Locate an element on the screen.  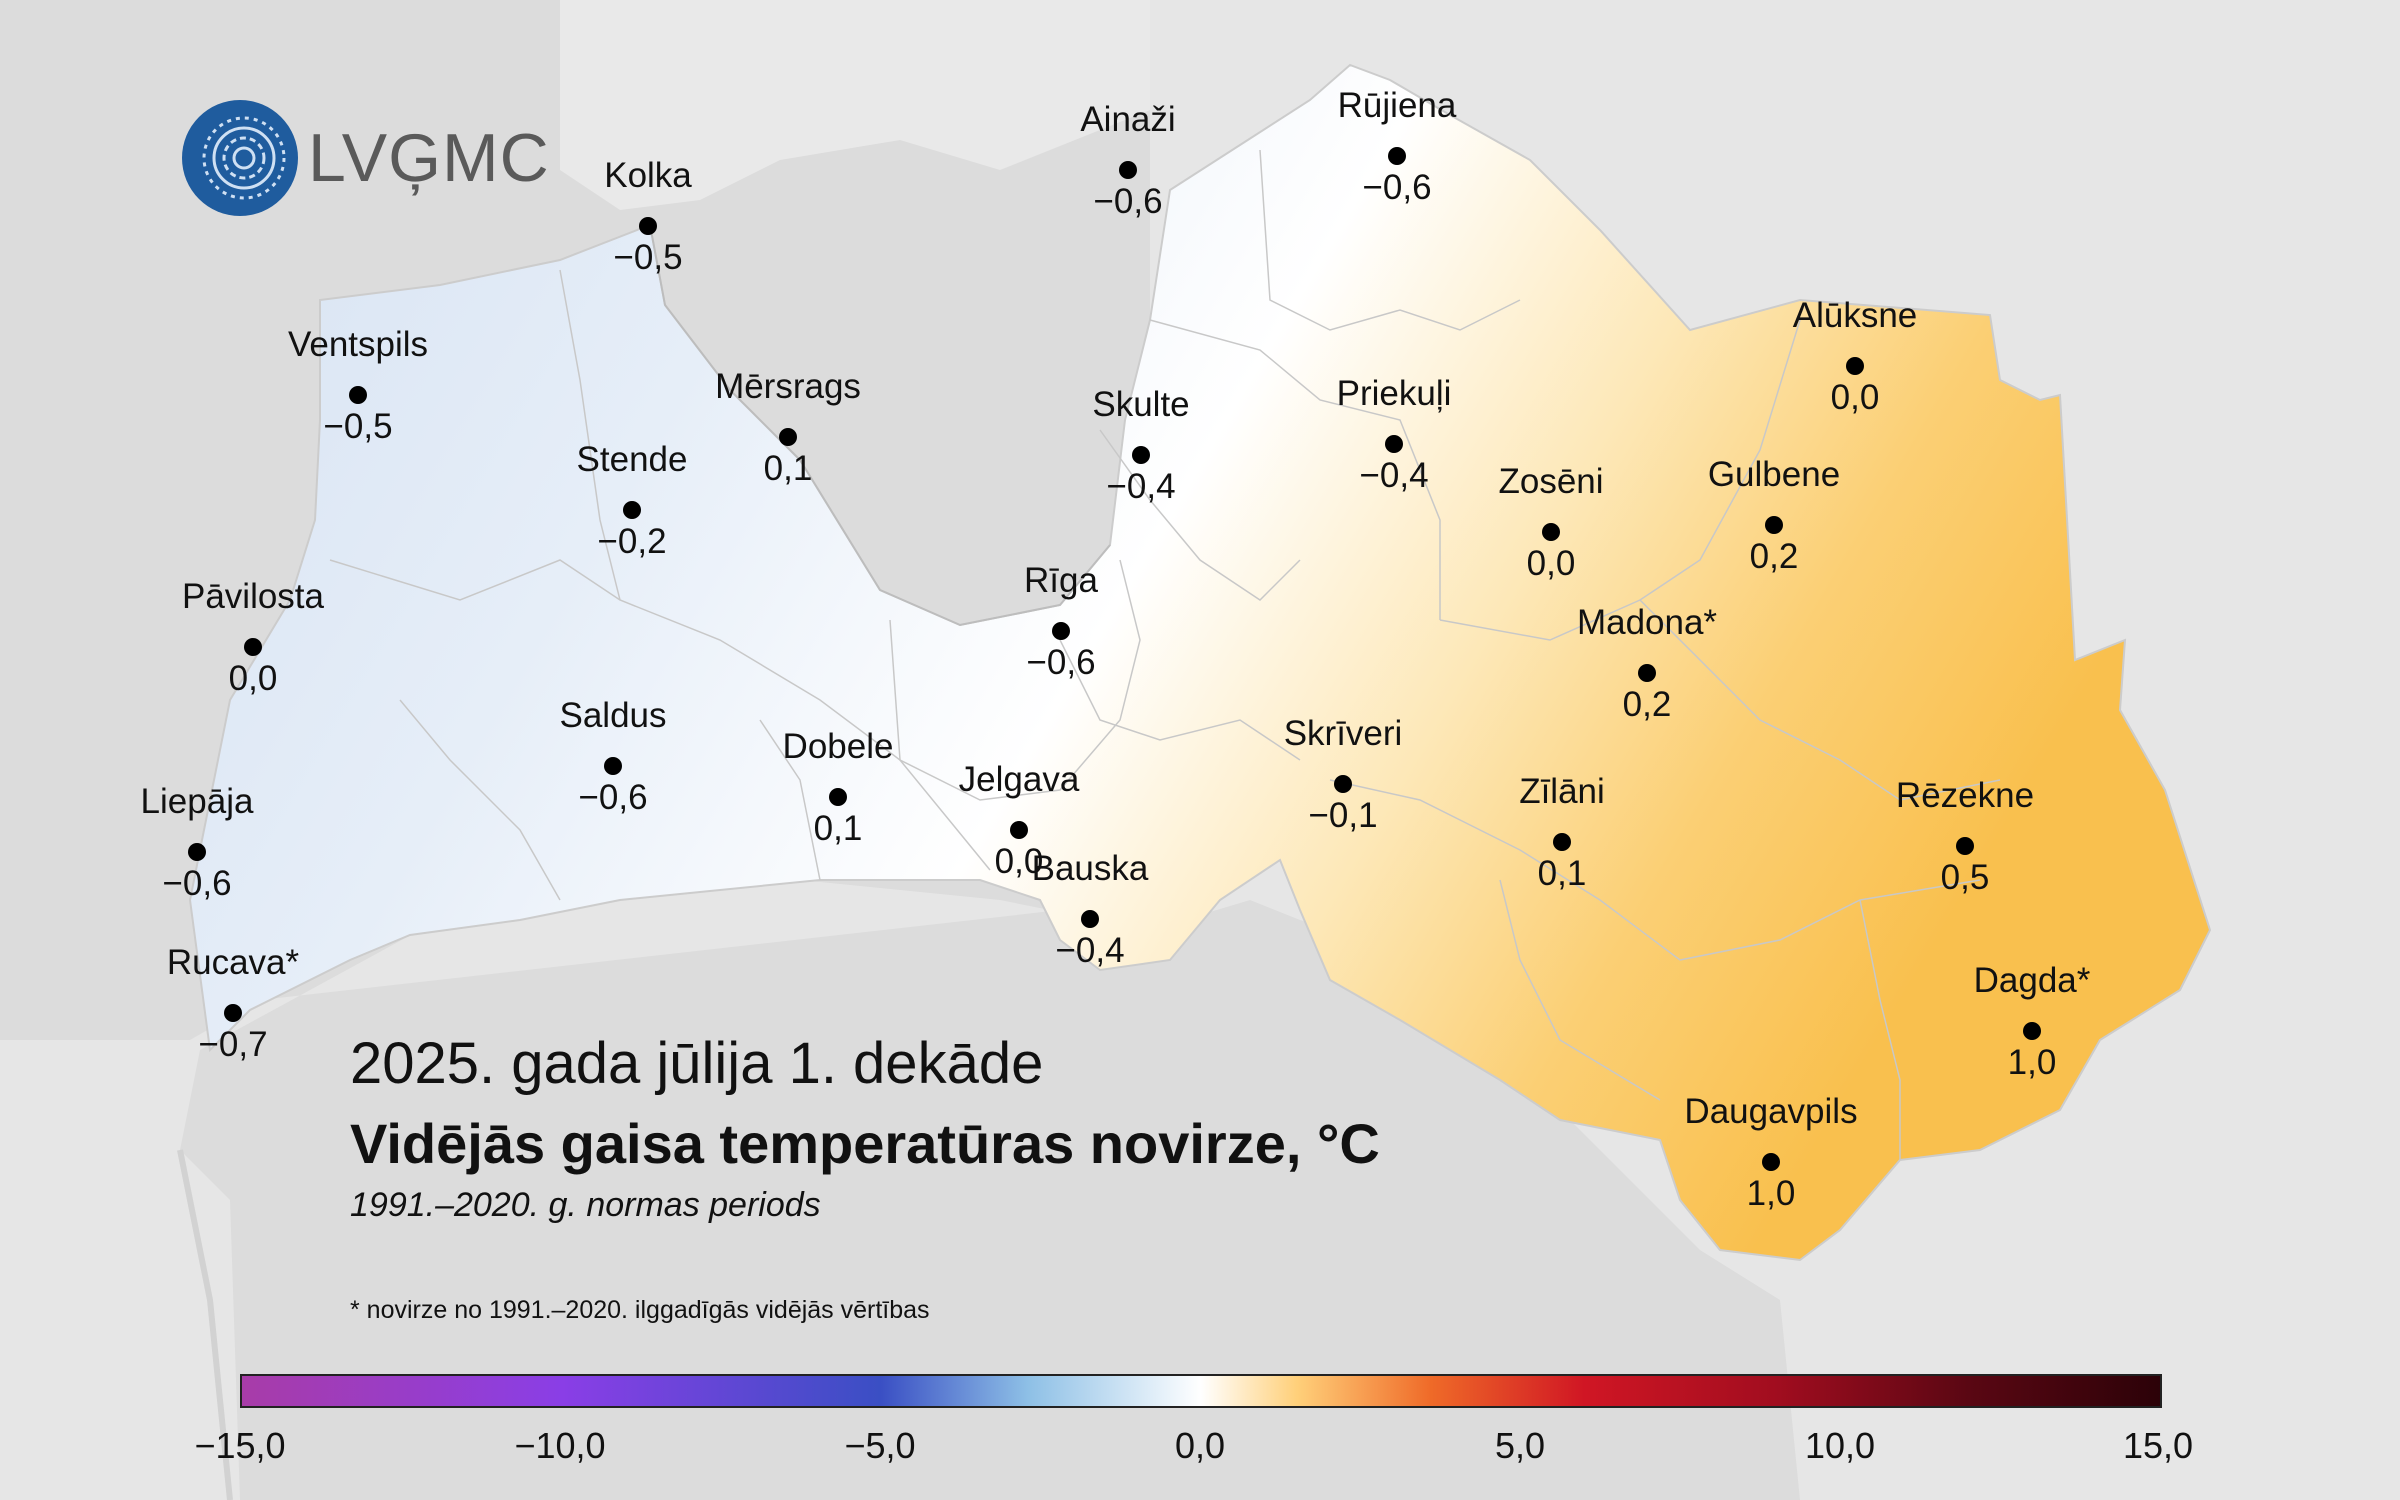
station-name: Zosēni is located at coordinates (1551, 481).